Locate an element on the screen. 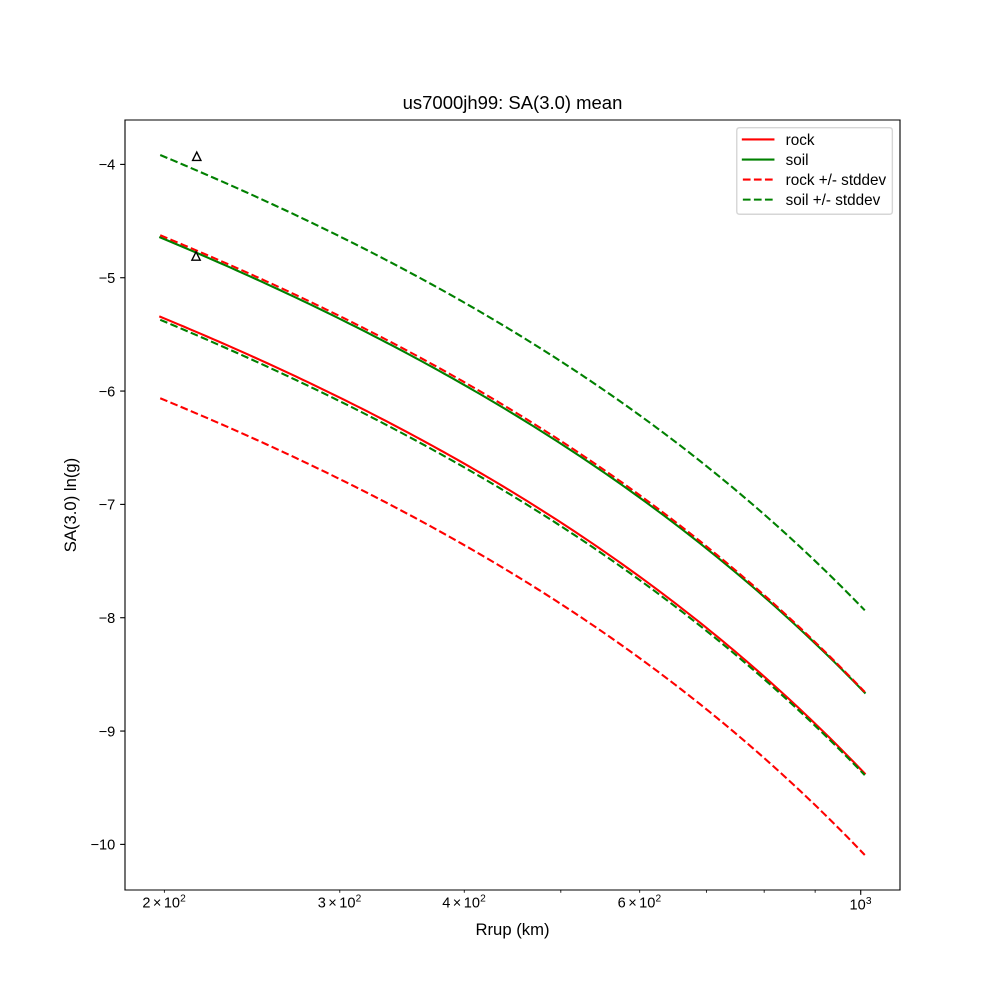 The height and width of the screenshot is (1005, 1000). svg-text: soil +/- stddev is located at coordinates (833, 200).